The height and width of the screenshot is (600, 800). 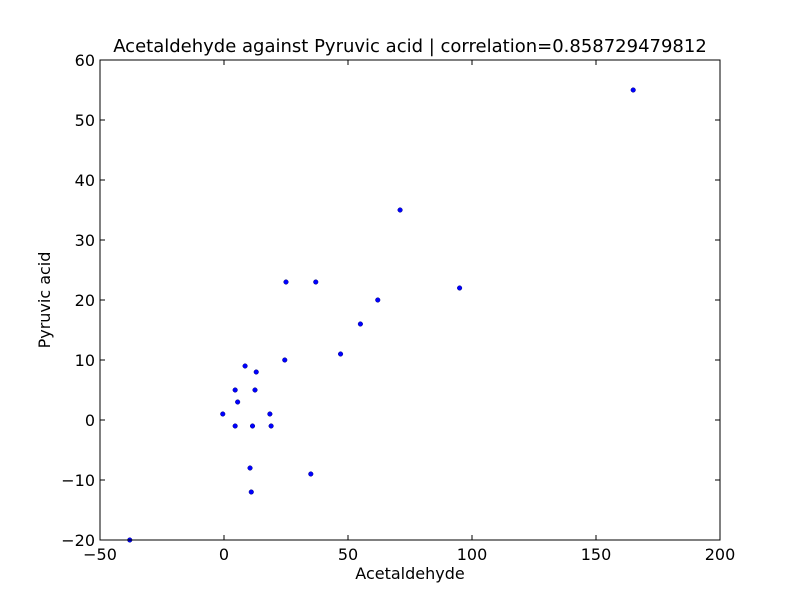 What do you see at coordinates (85, 360) in the screenshot?
I see `y-tick-label: 10` at bounding box center [85, 360].